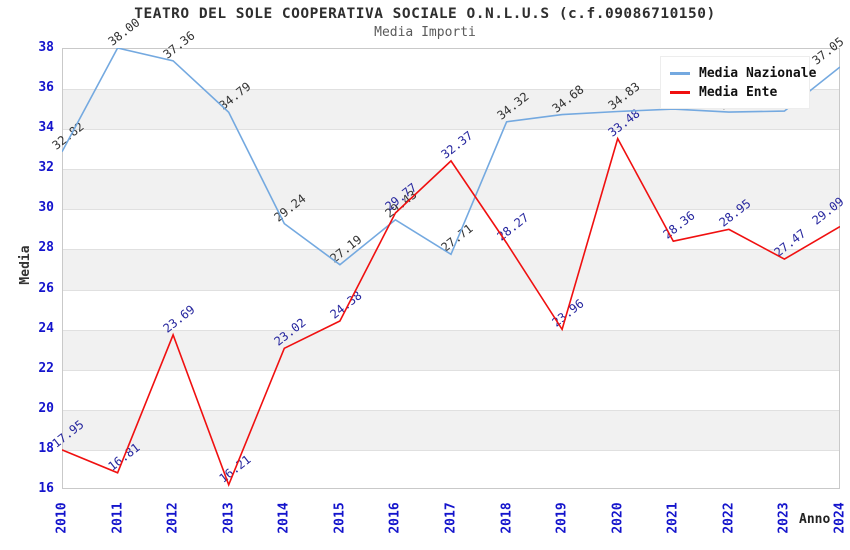 The width and height of the screenshot is (850, 550). Describe the element at coordinates (840, 518) in the screenshot. I see `x-tick-label: 2024` at that location.